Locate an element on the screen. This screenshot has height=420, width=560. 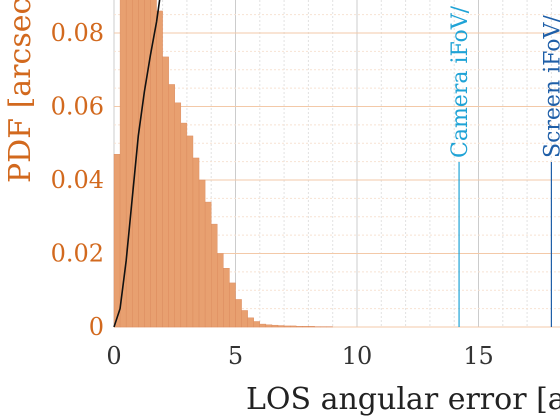
y-tick-label: 0.08 is located at coordinates (77, 33).